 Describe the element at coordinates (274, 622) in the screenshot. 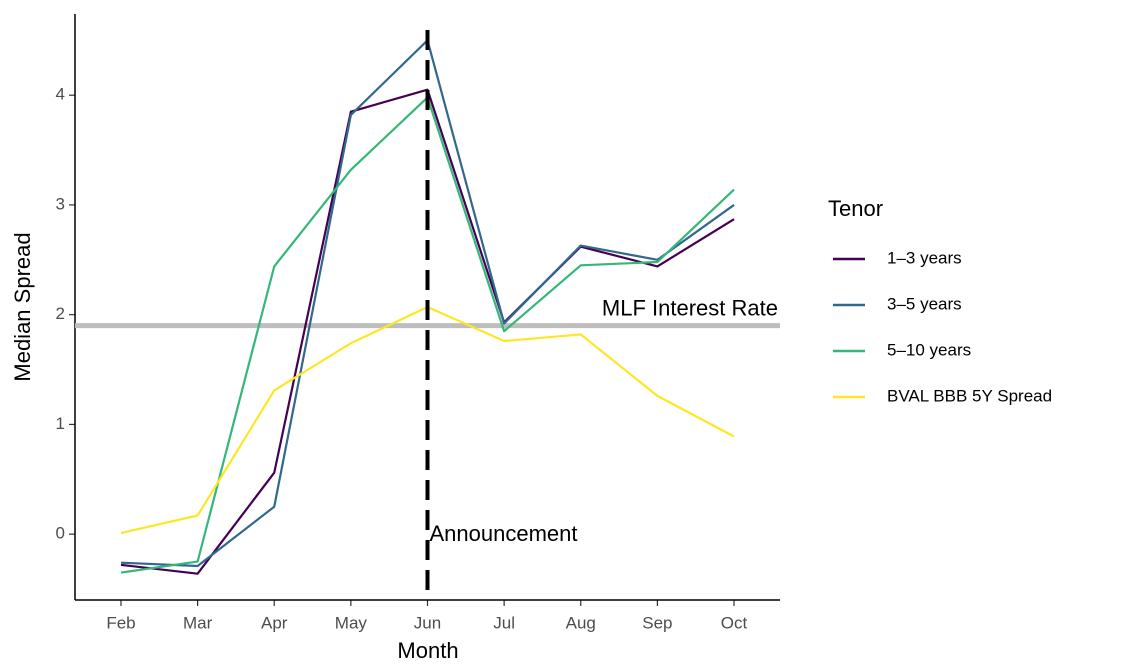

I see `x-tick-label: Apr` at that location.